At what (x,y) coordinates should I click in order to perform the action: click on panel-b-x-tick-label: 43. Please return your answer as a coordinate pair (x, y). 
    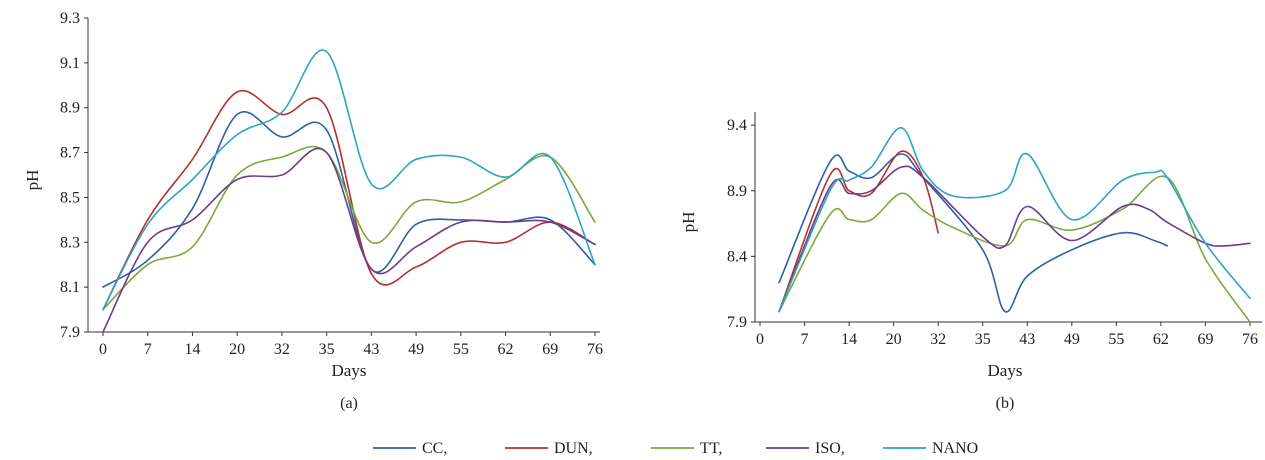
    Looking at the image, I should click on (1027, 339).